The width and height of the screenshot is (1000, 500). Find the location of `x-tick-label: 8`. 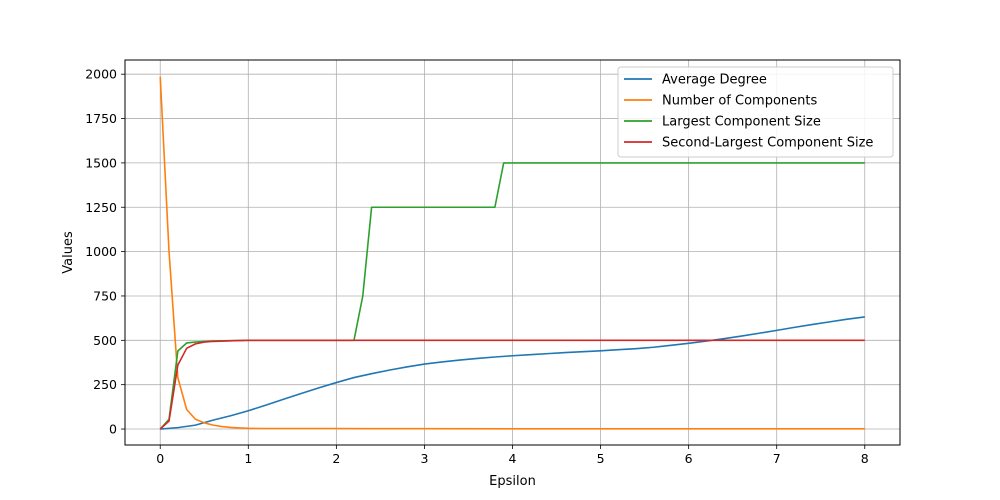

x-tick-label: 8 is located at coordinates (865, 458).